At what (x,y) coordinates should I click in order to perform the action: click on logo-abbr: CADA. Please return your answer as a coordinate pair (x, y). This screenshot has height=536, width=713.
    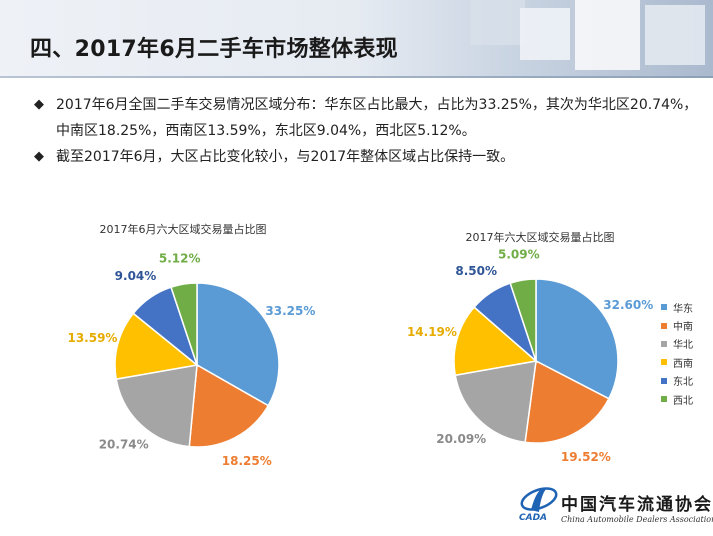
    Looking at the image, I should click on (533, 518).